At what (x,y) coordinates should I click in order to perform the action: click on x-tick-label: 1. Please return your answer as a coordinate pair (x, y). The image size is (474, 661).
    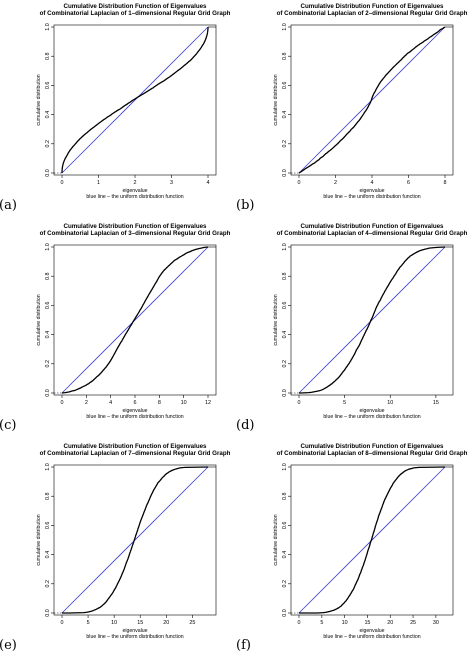
    Looking at the image, I should click on (98, 183).